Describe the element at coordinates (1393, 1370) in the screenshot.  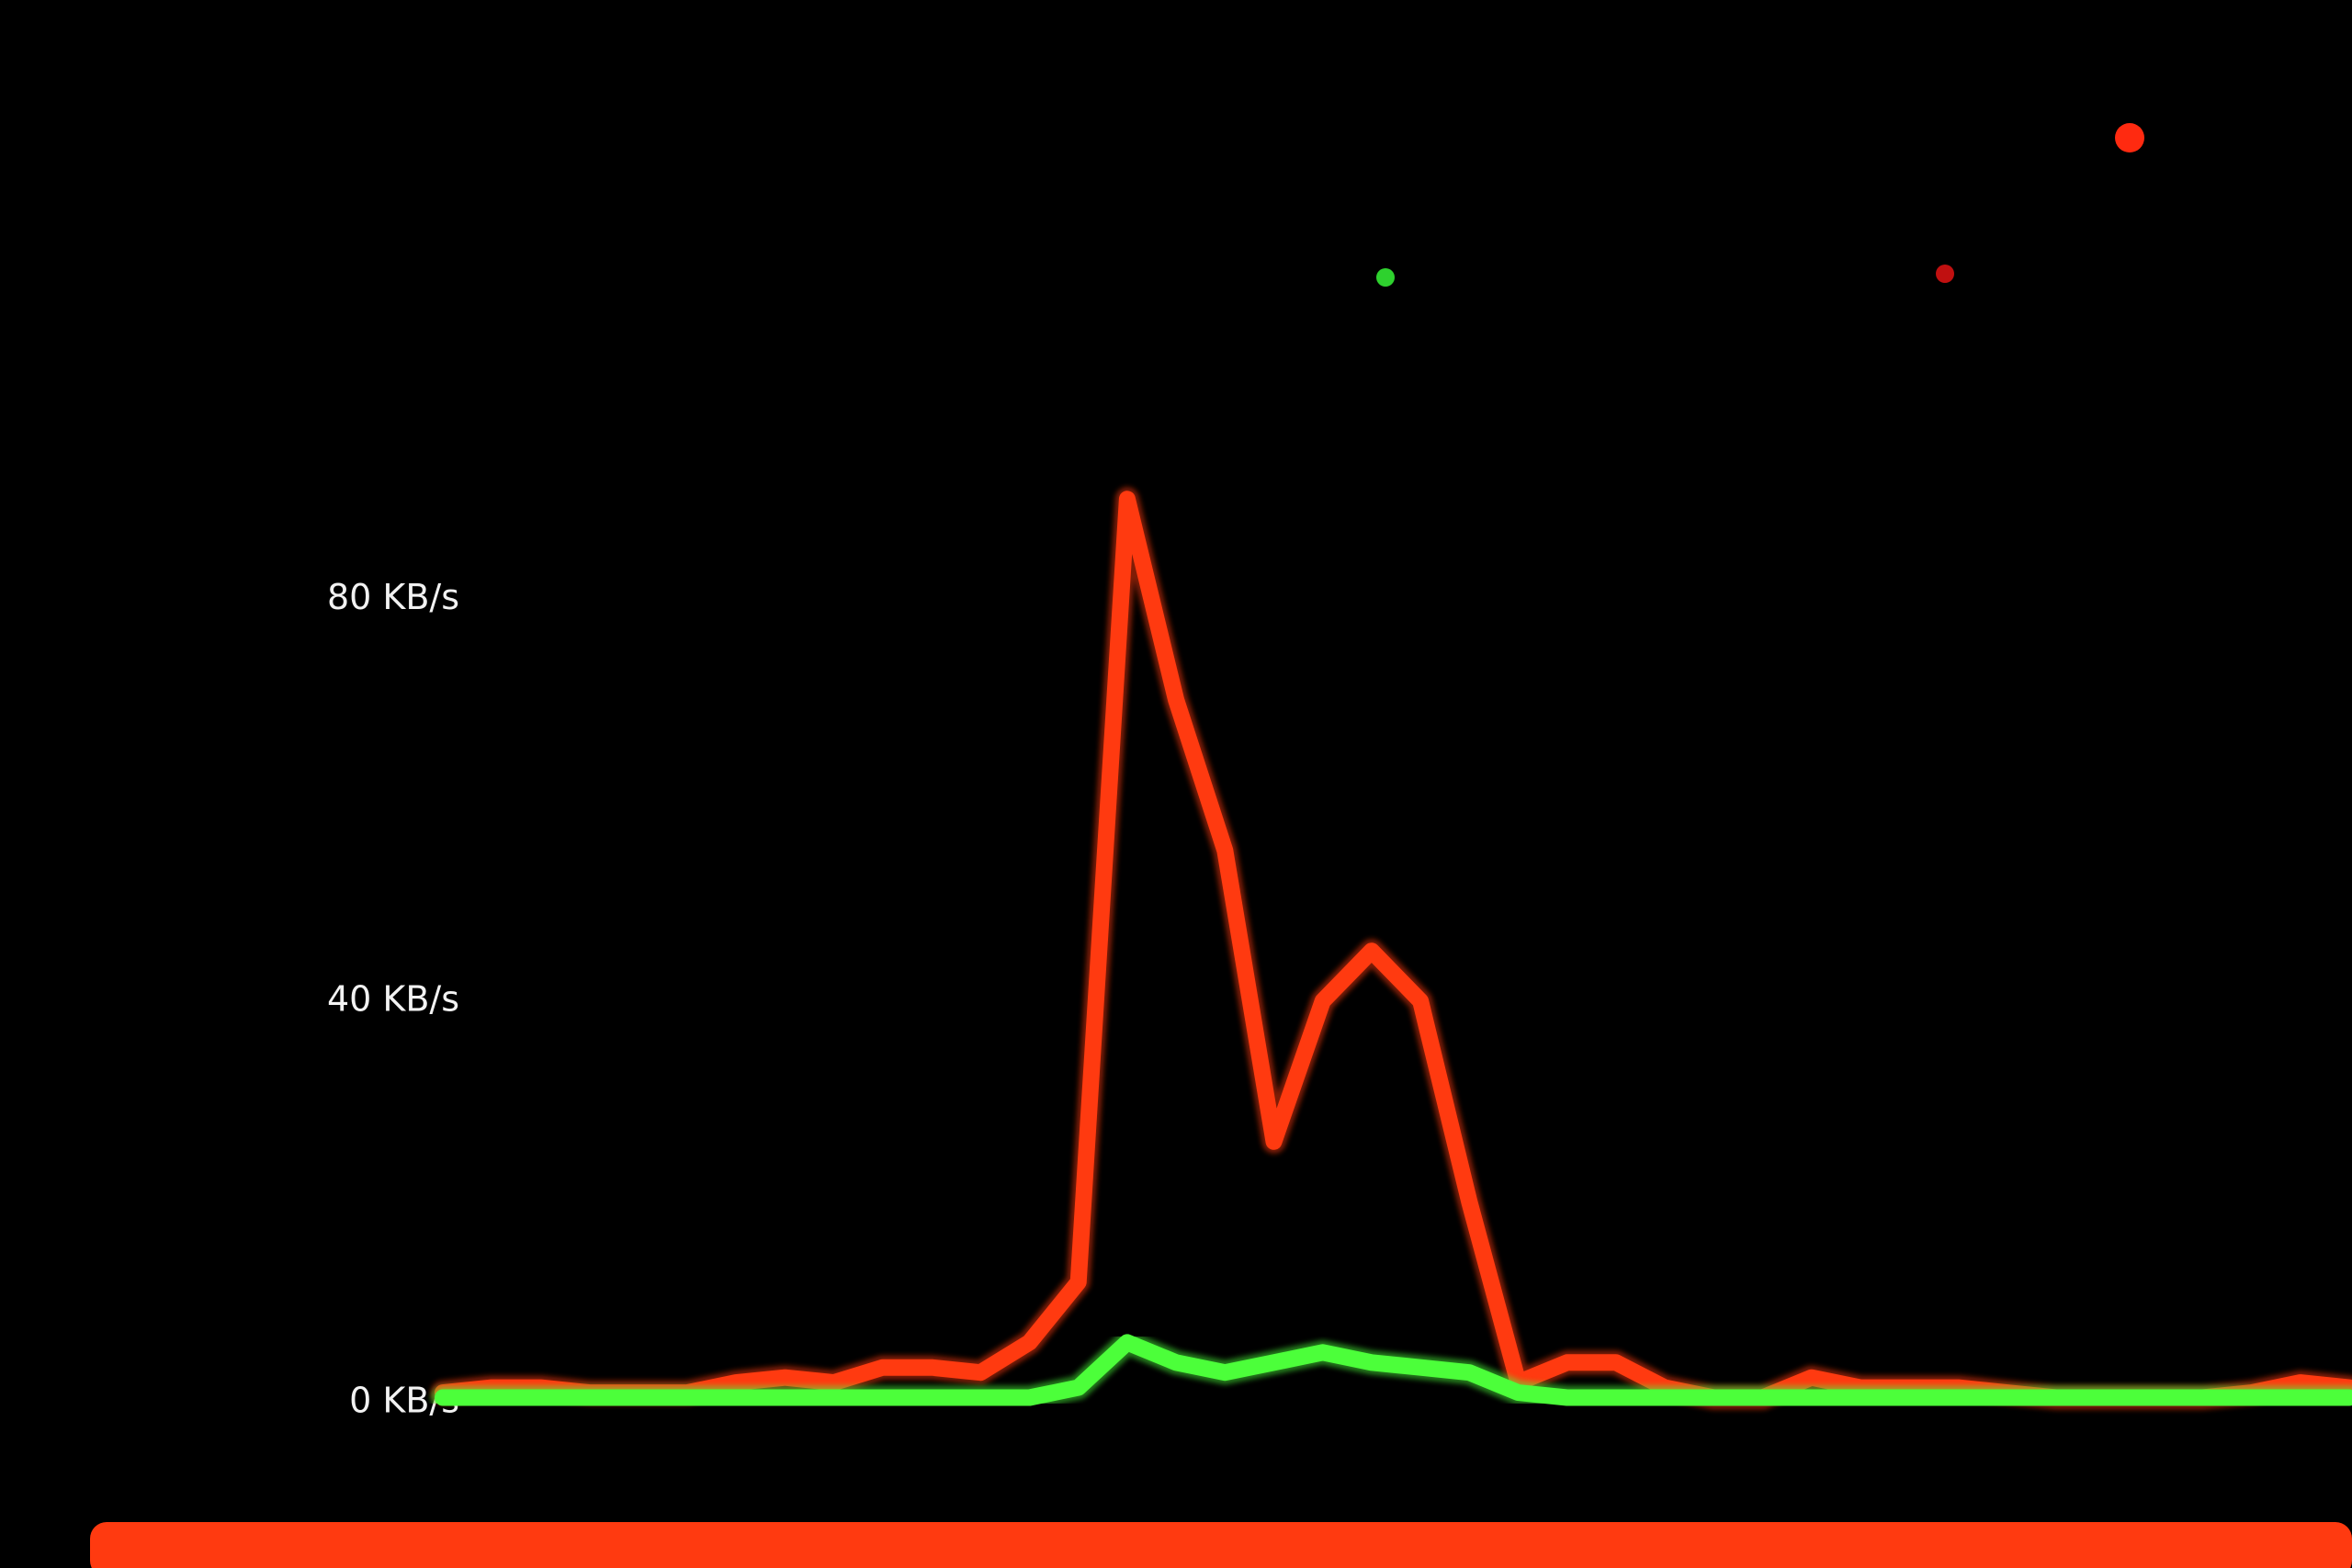
I see `series-line` at that location.